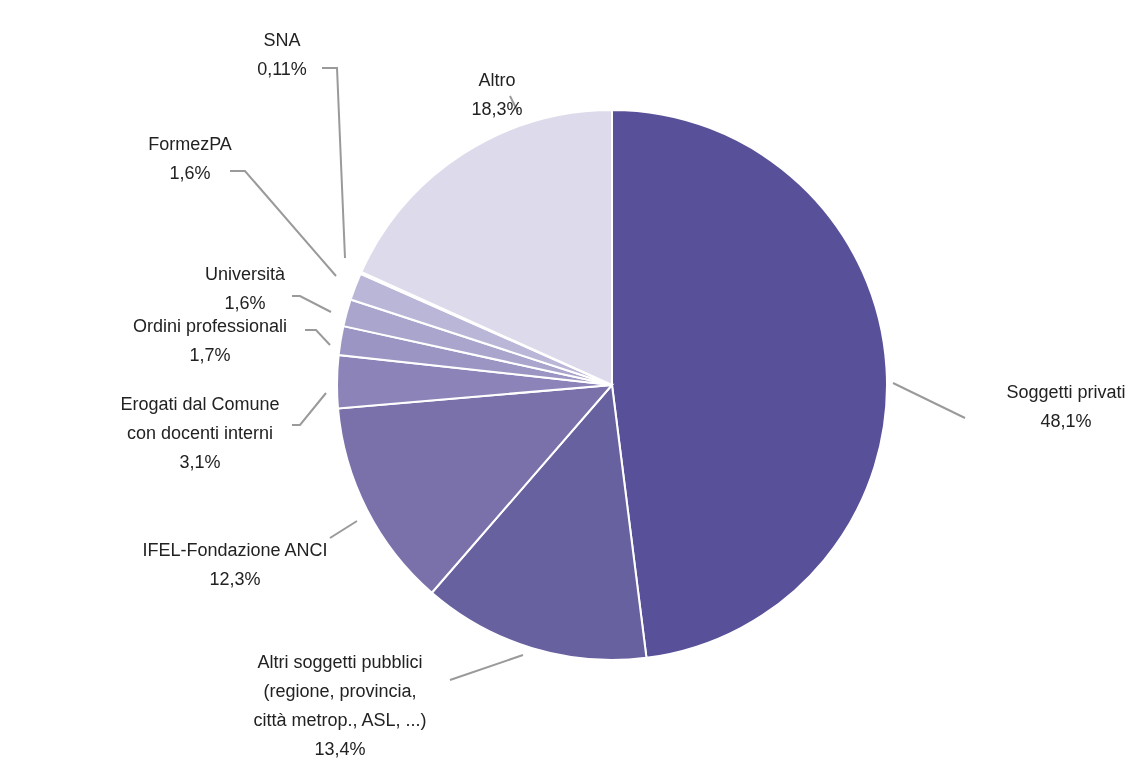 Image resolution: width=1140 pixels, height=774 pixels. What do you see at coordinates (340, 691) in the screenshot?
I see `slice-label: Altri soggetti pubblici (regione, provincia, città metrop., ASL, ...)` at bounding box center [340, 691].